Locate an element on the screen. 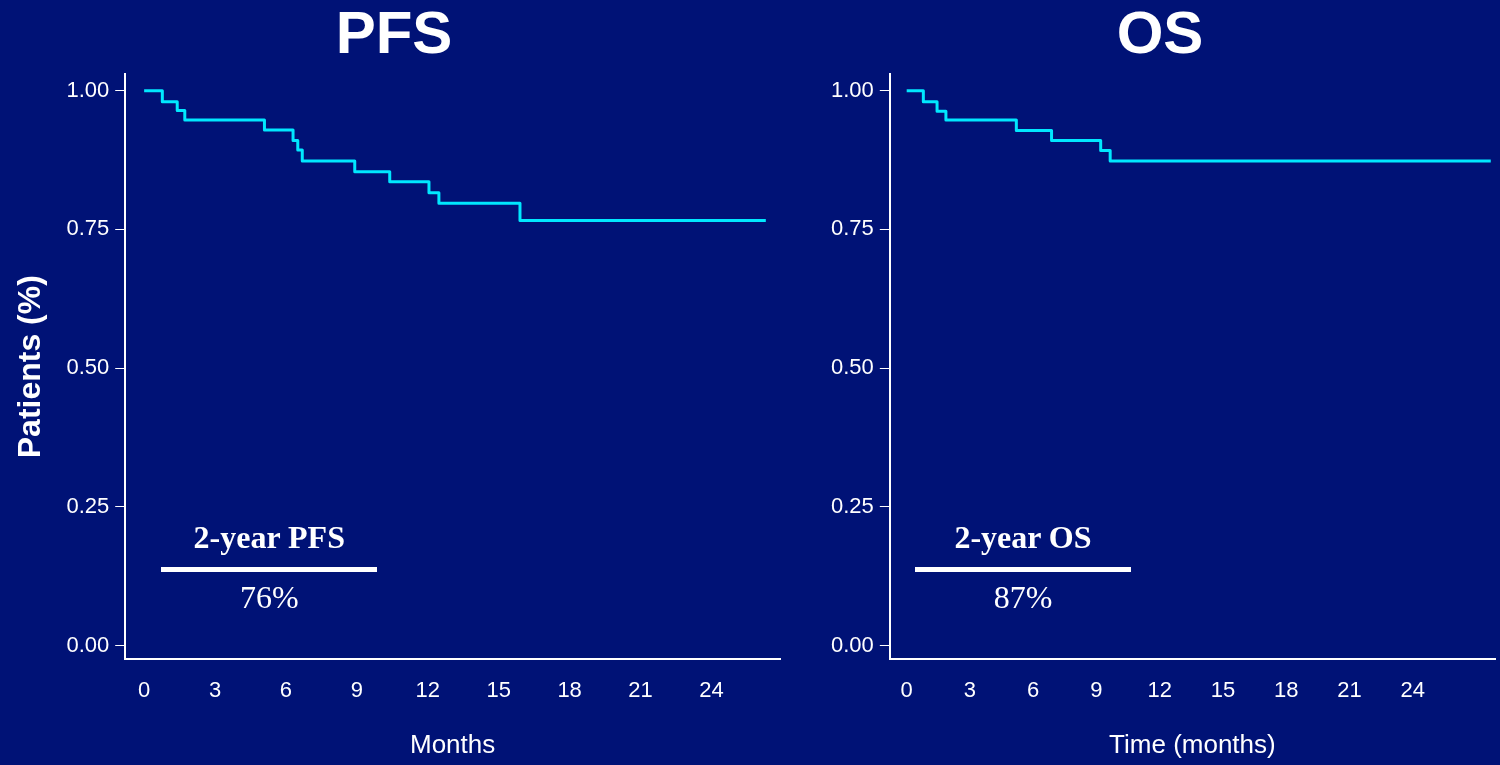 The height and width of the screenshot is (765, 1500). x-axis-title: Months is located at coordinates (452, 743).